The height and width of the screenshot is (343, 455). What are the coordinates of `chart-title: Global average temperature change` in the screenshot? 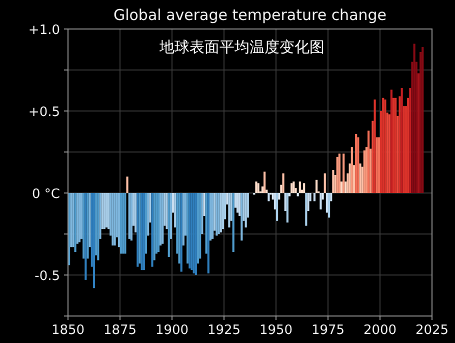 It's located at (250, 15).